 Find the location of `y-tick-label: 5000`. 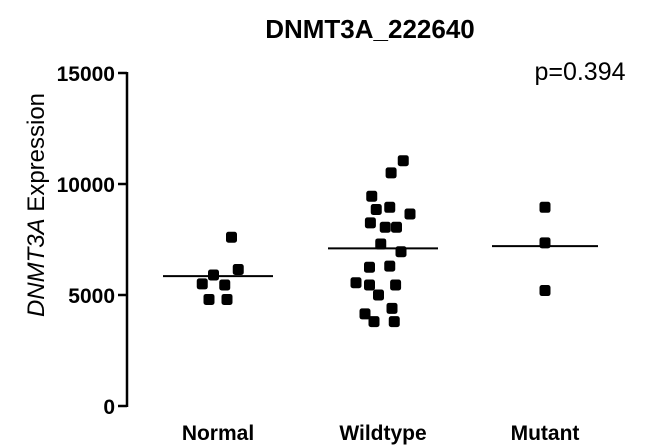

y-tick-label: 5000 is located at coordinates (91, 296).